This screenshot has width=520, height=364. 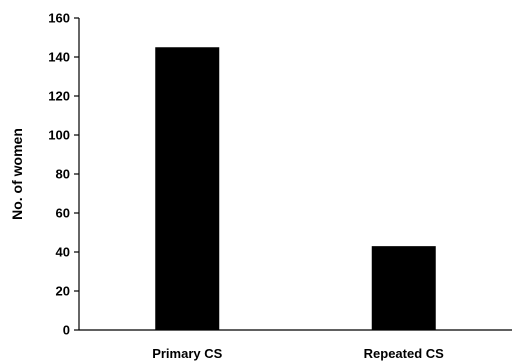 What do you see at coordinates (187, 353) in the screenshot?
I see `x-tick-label: Primary CS` at bounding box center [187, 353].